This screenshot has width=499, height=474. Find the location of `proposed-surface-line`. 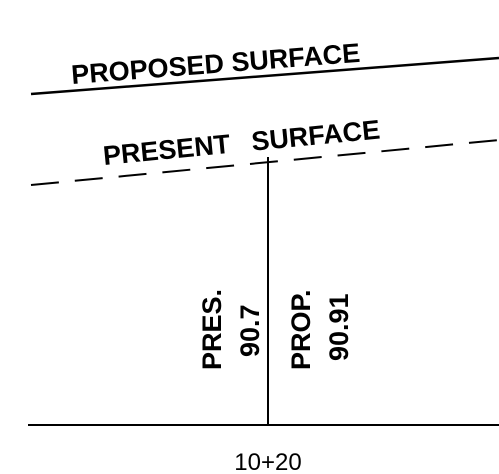

proposed-surface-line is located at coordinates (264, 76).